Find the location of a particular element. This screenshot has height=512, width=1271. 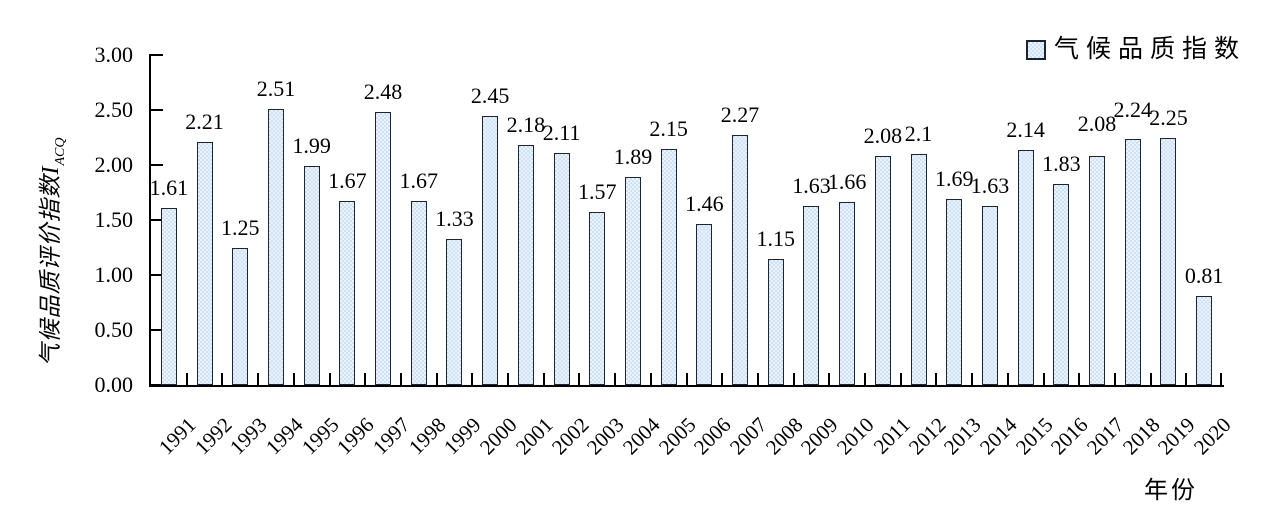

bar-2001 is located at coordinates (525, 265).